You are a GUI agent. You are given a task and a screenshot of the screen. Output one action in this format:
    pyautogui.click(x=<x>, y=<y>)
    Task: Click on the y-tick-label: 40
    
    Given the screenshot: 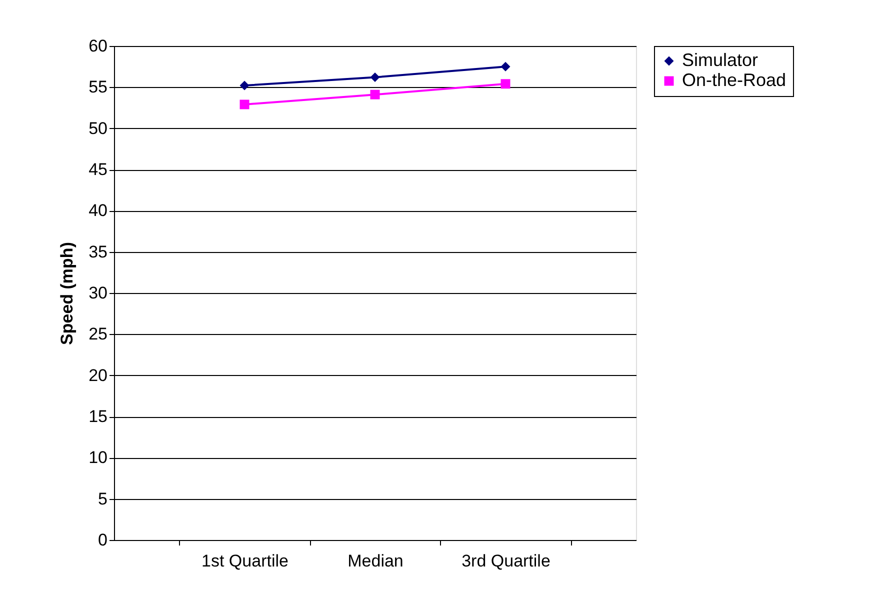 What is the action you would take?
    pyautogui.click(x=98, y=210)
    